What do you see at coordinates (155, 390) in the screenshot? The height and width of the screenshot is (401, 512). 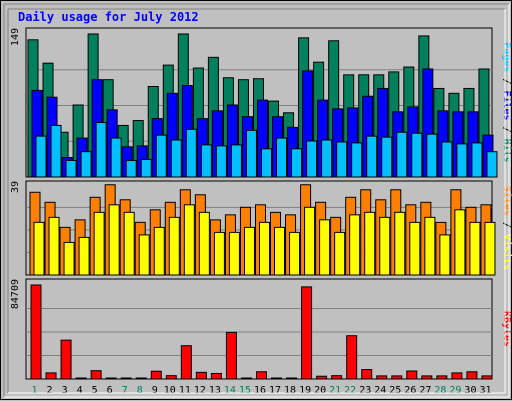 I see `day-label: 9` at bounding box center [155, 390].